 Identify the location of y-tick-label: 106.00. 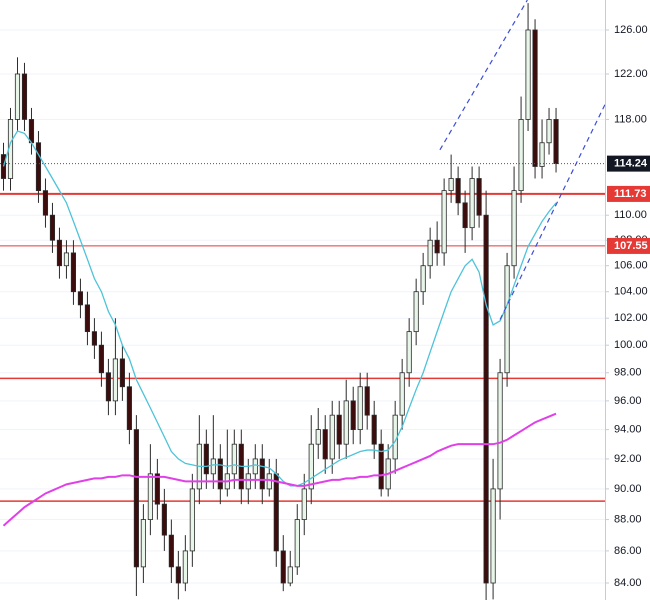
(631, 266).